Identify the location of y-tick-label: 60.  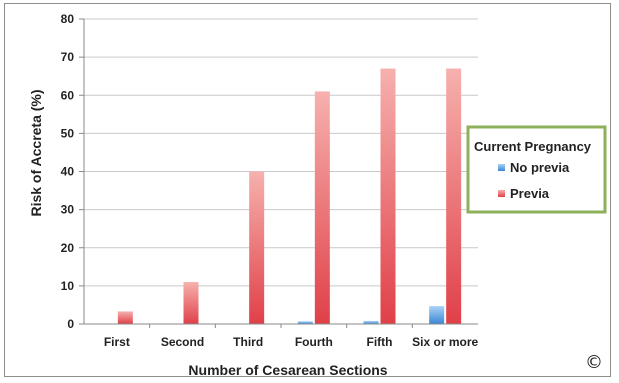
(68, 95).